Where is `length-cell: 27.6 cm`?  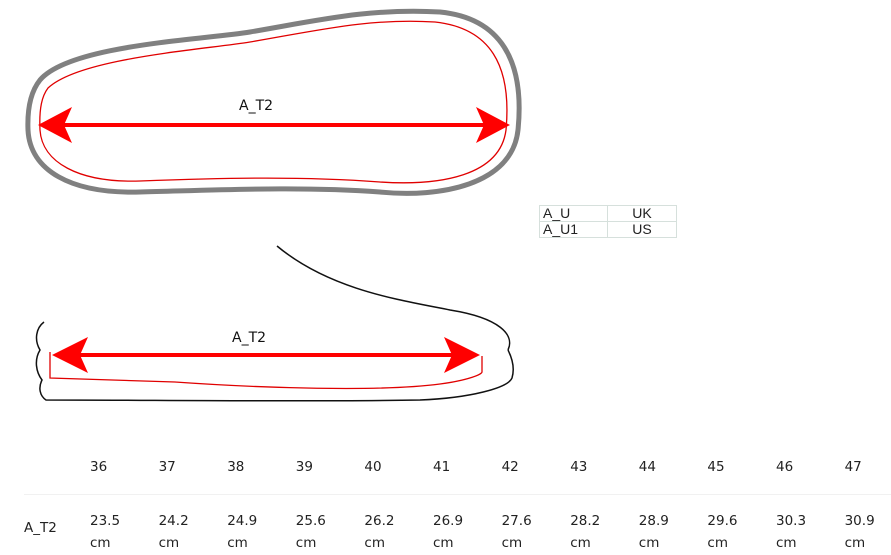 length-cell: 27.6 cm is located at coordinates (517, 532).